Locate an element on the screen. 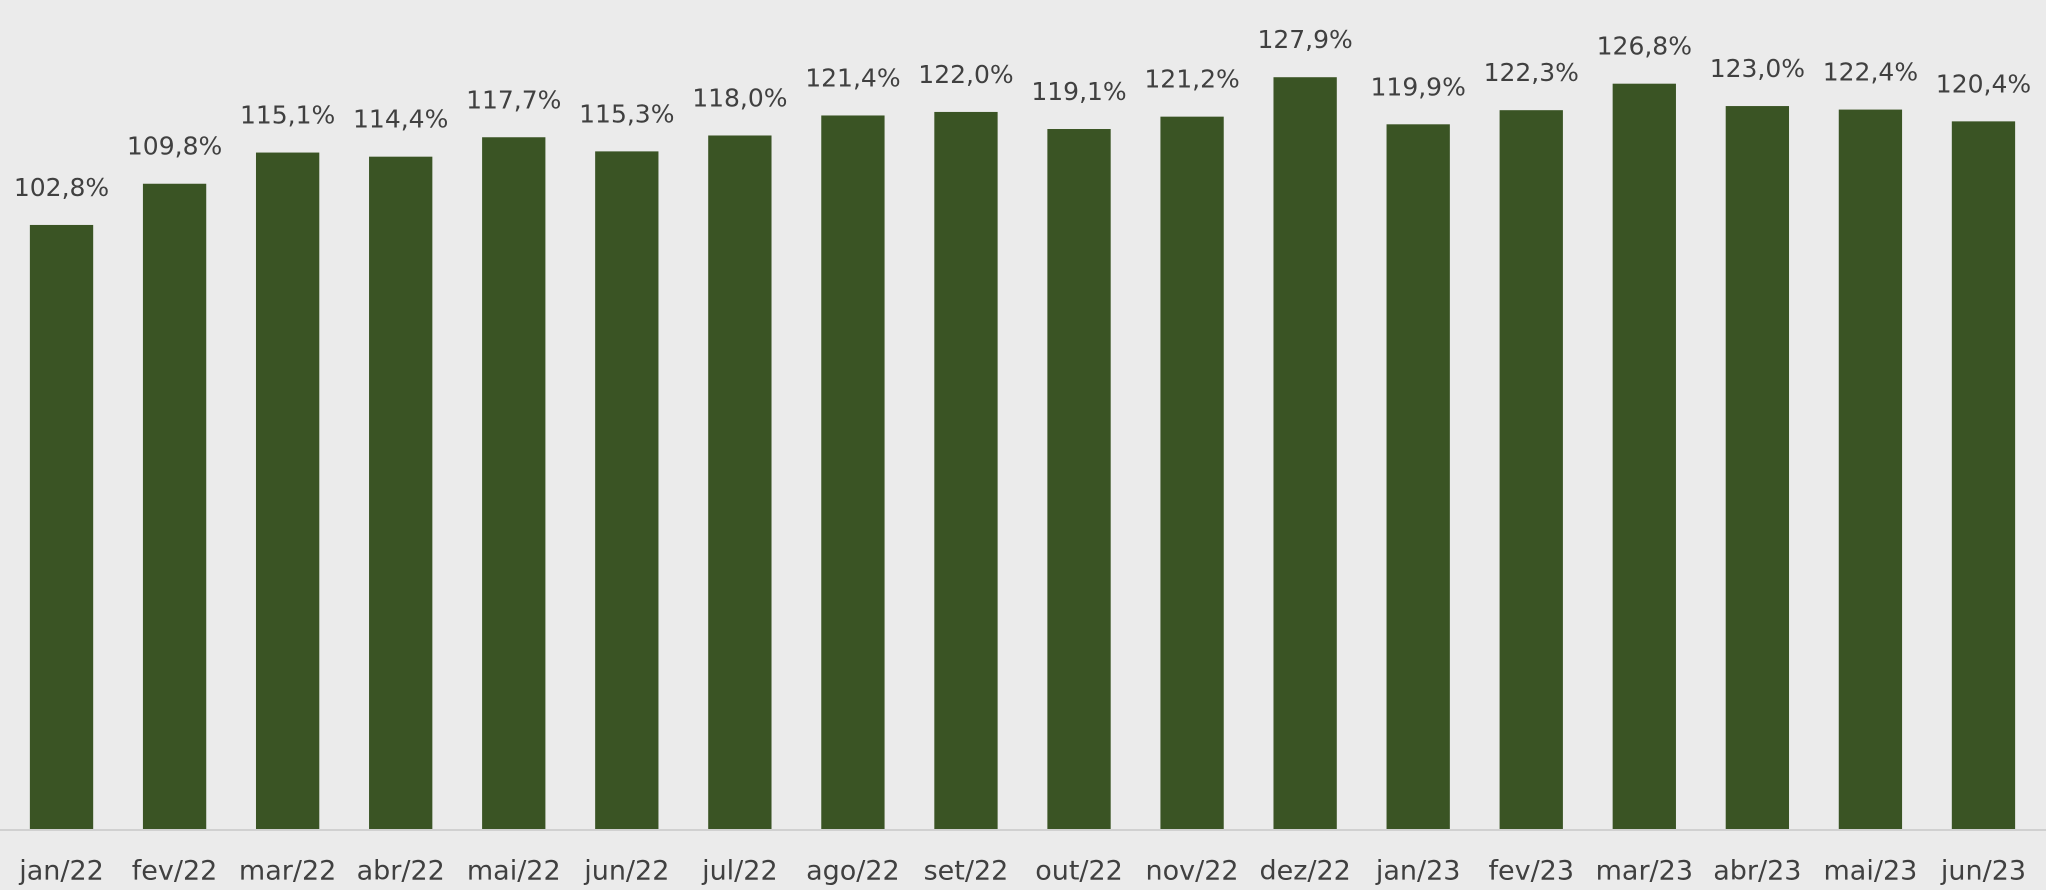 The height and width of the screenshot is (890, 2046). x-tick-label: out/22 is located at coordinates (1079, 871).